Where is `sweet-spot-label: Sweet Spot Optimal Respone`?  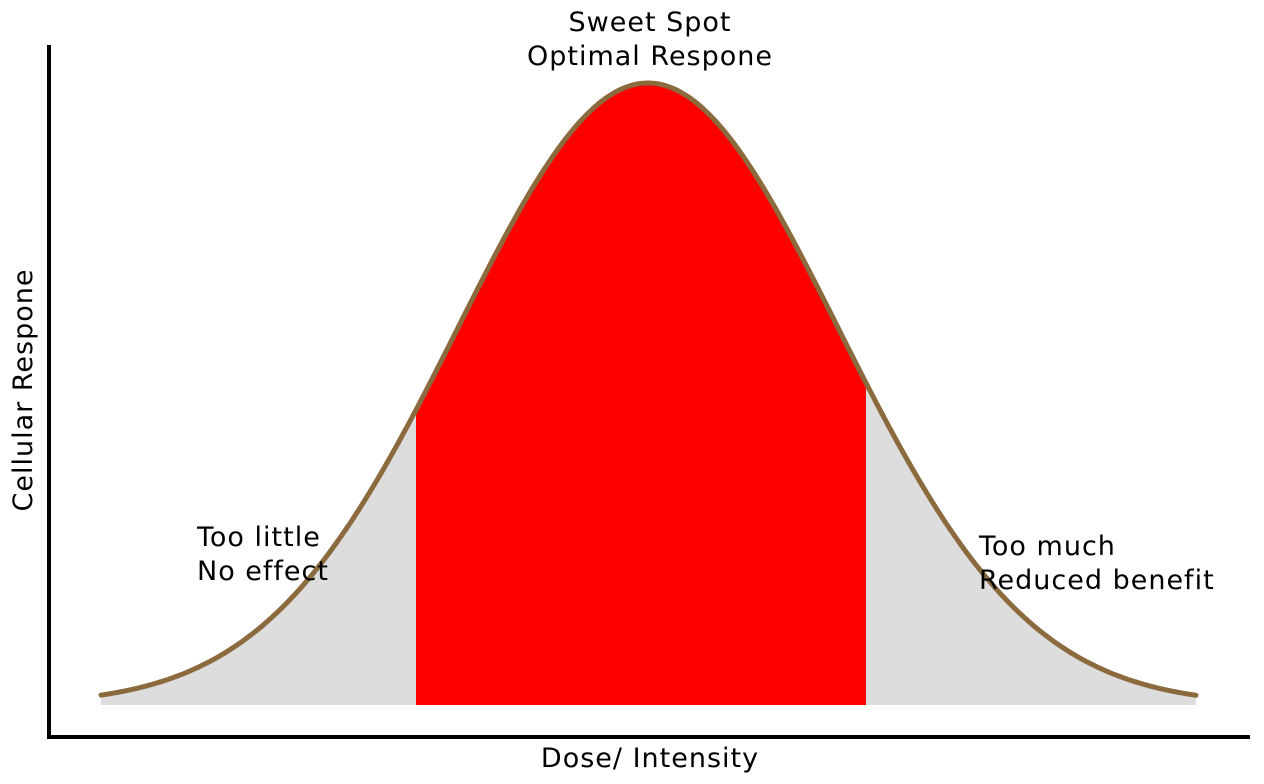
sweet-spot-label: Sweet Spot Optimal Respone is located at coordinates (650, 40).